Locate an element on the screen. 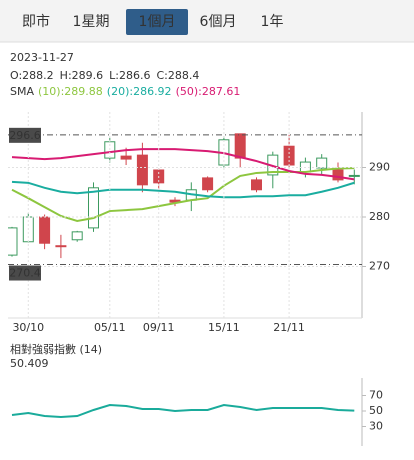 This screenshot has height=460, width=414. x-tick-label: 05/11 is located at coordinates (110, 327).